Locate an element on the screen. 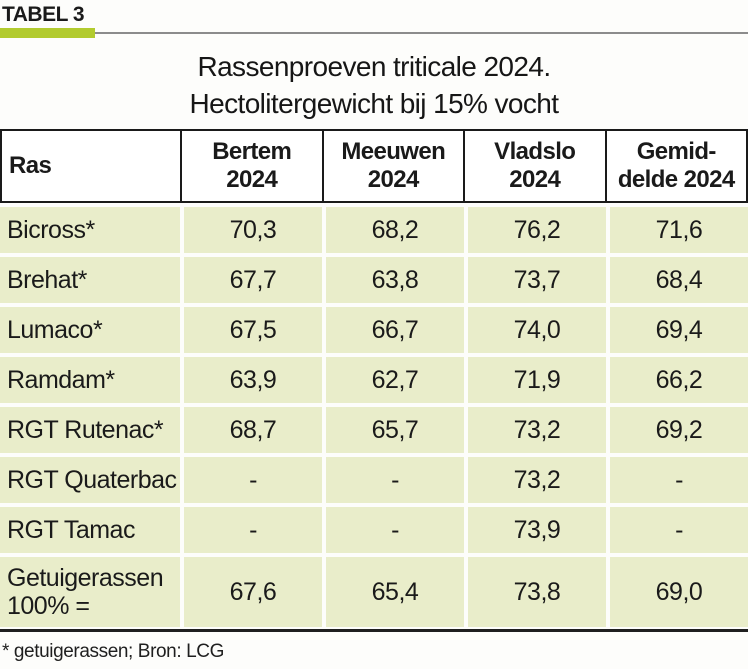 This screenshot has height=669, width=748. row-label: Brehat* is located at coordinates (90, 280).